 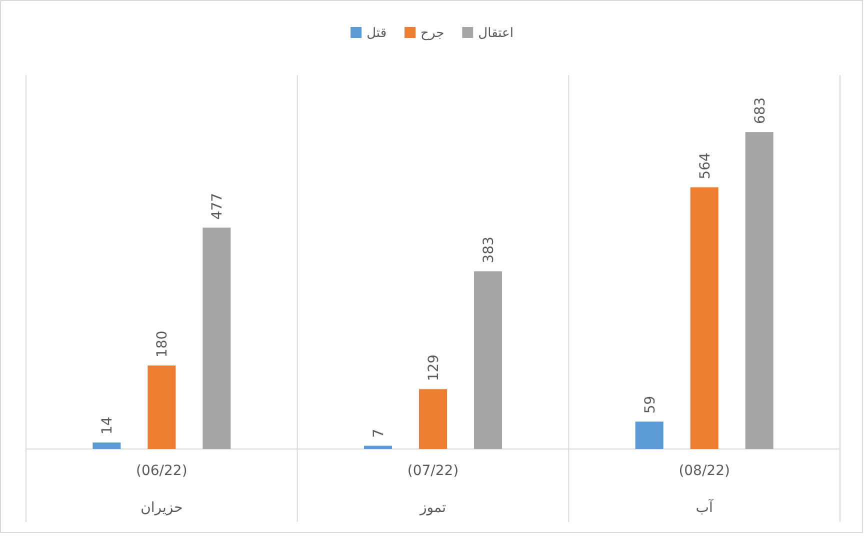 I want to click on legend-label: جرح, so click(x=432, y=33).